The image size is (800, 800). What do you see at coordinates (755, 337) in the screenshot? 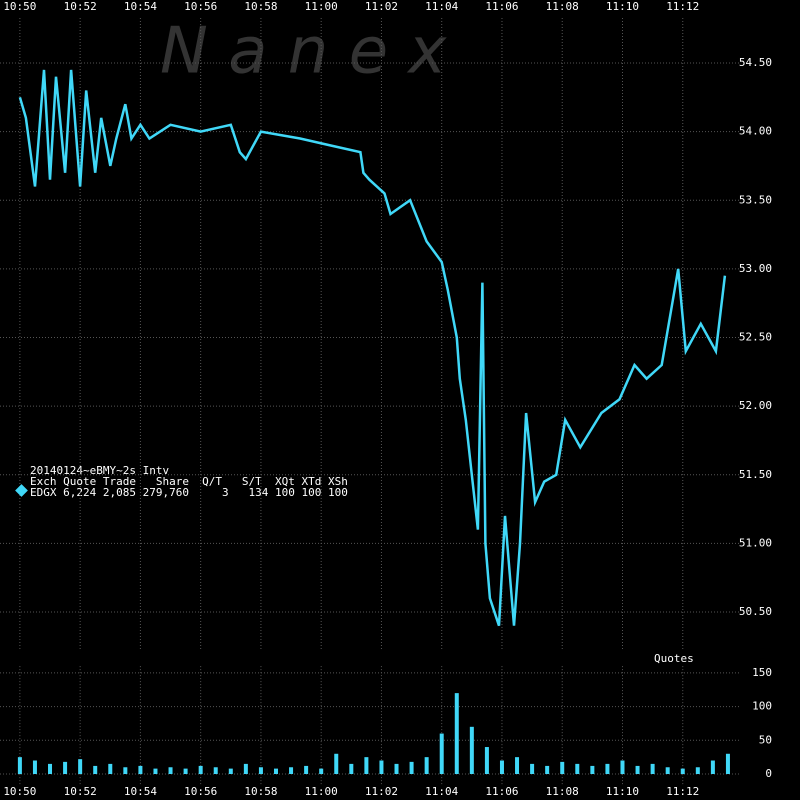
I see `y-tick-label: 52.50` at bounding box center [755, 337].